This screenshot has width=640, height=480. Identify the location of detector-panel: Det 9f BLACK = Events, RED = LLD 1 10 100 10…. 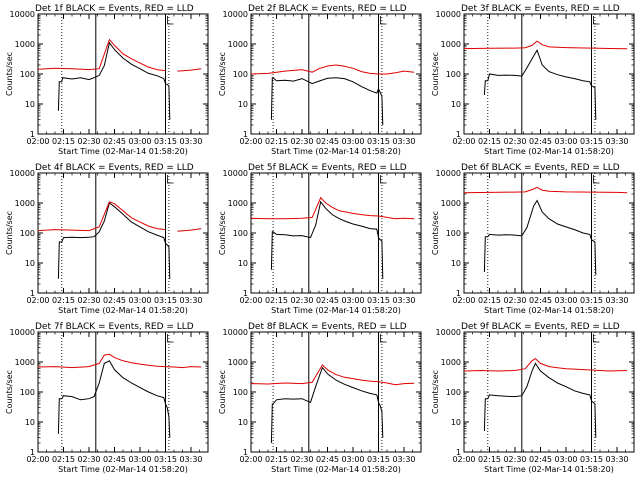
(533, 398).